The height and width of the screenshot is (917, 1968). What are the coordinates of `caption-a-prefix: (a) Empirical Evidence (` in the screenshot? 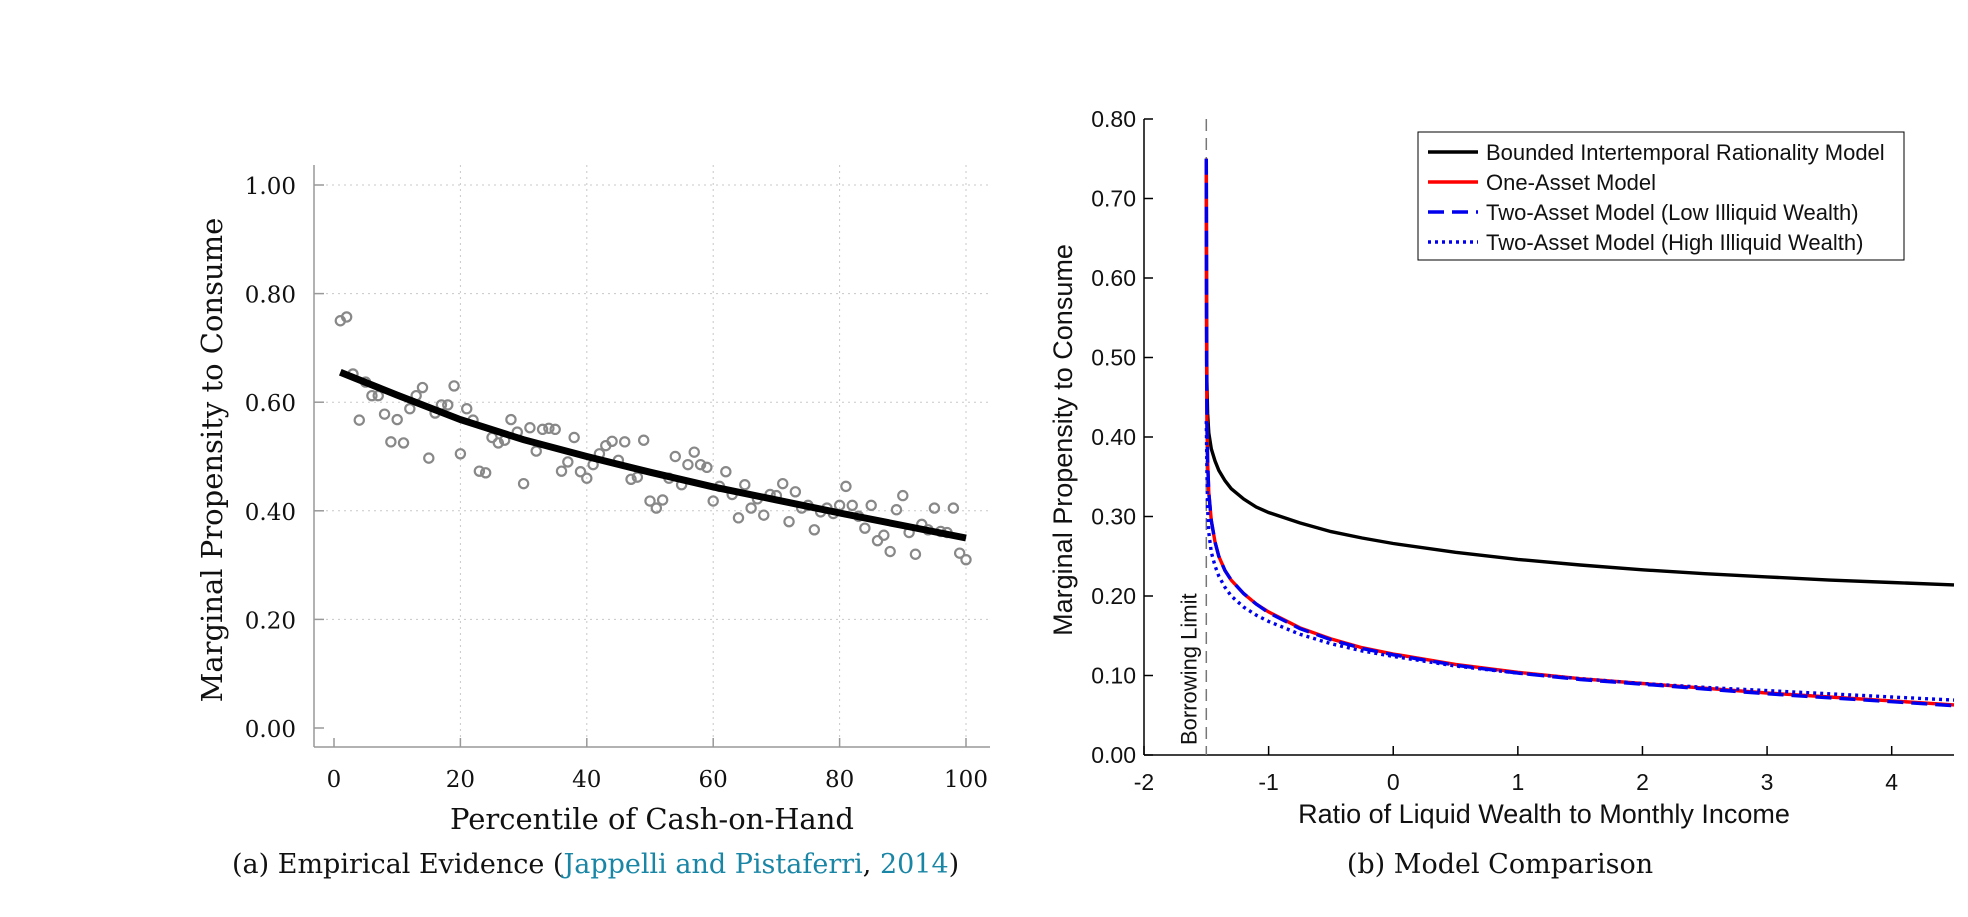 It's located at (397, 864).